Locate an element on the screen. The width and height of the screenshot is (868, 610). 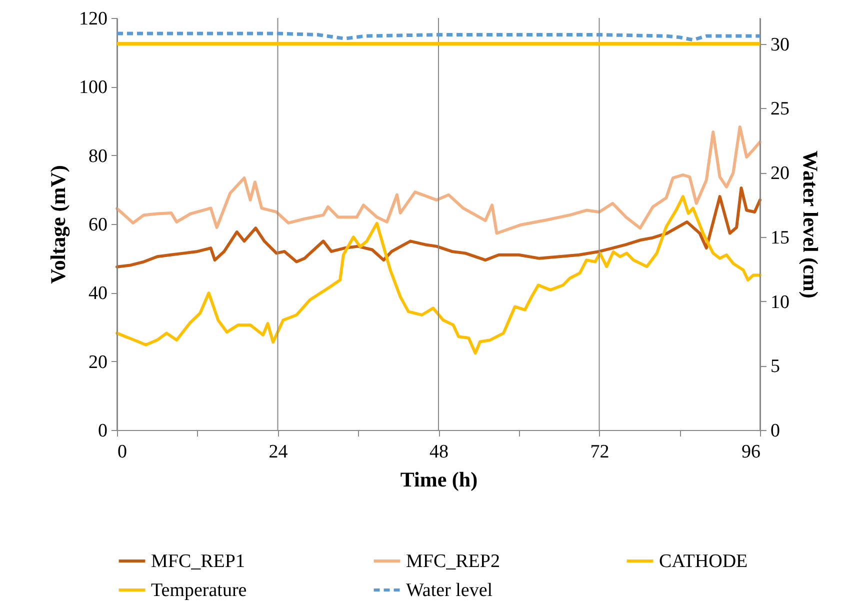
legend-label: MFC_REP1 is located at coordinates (198, 561).